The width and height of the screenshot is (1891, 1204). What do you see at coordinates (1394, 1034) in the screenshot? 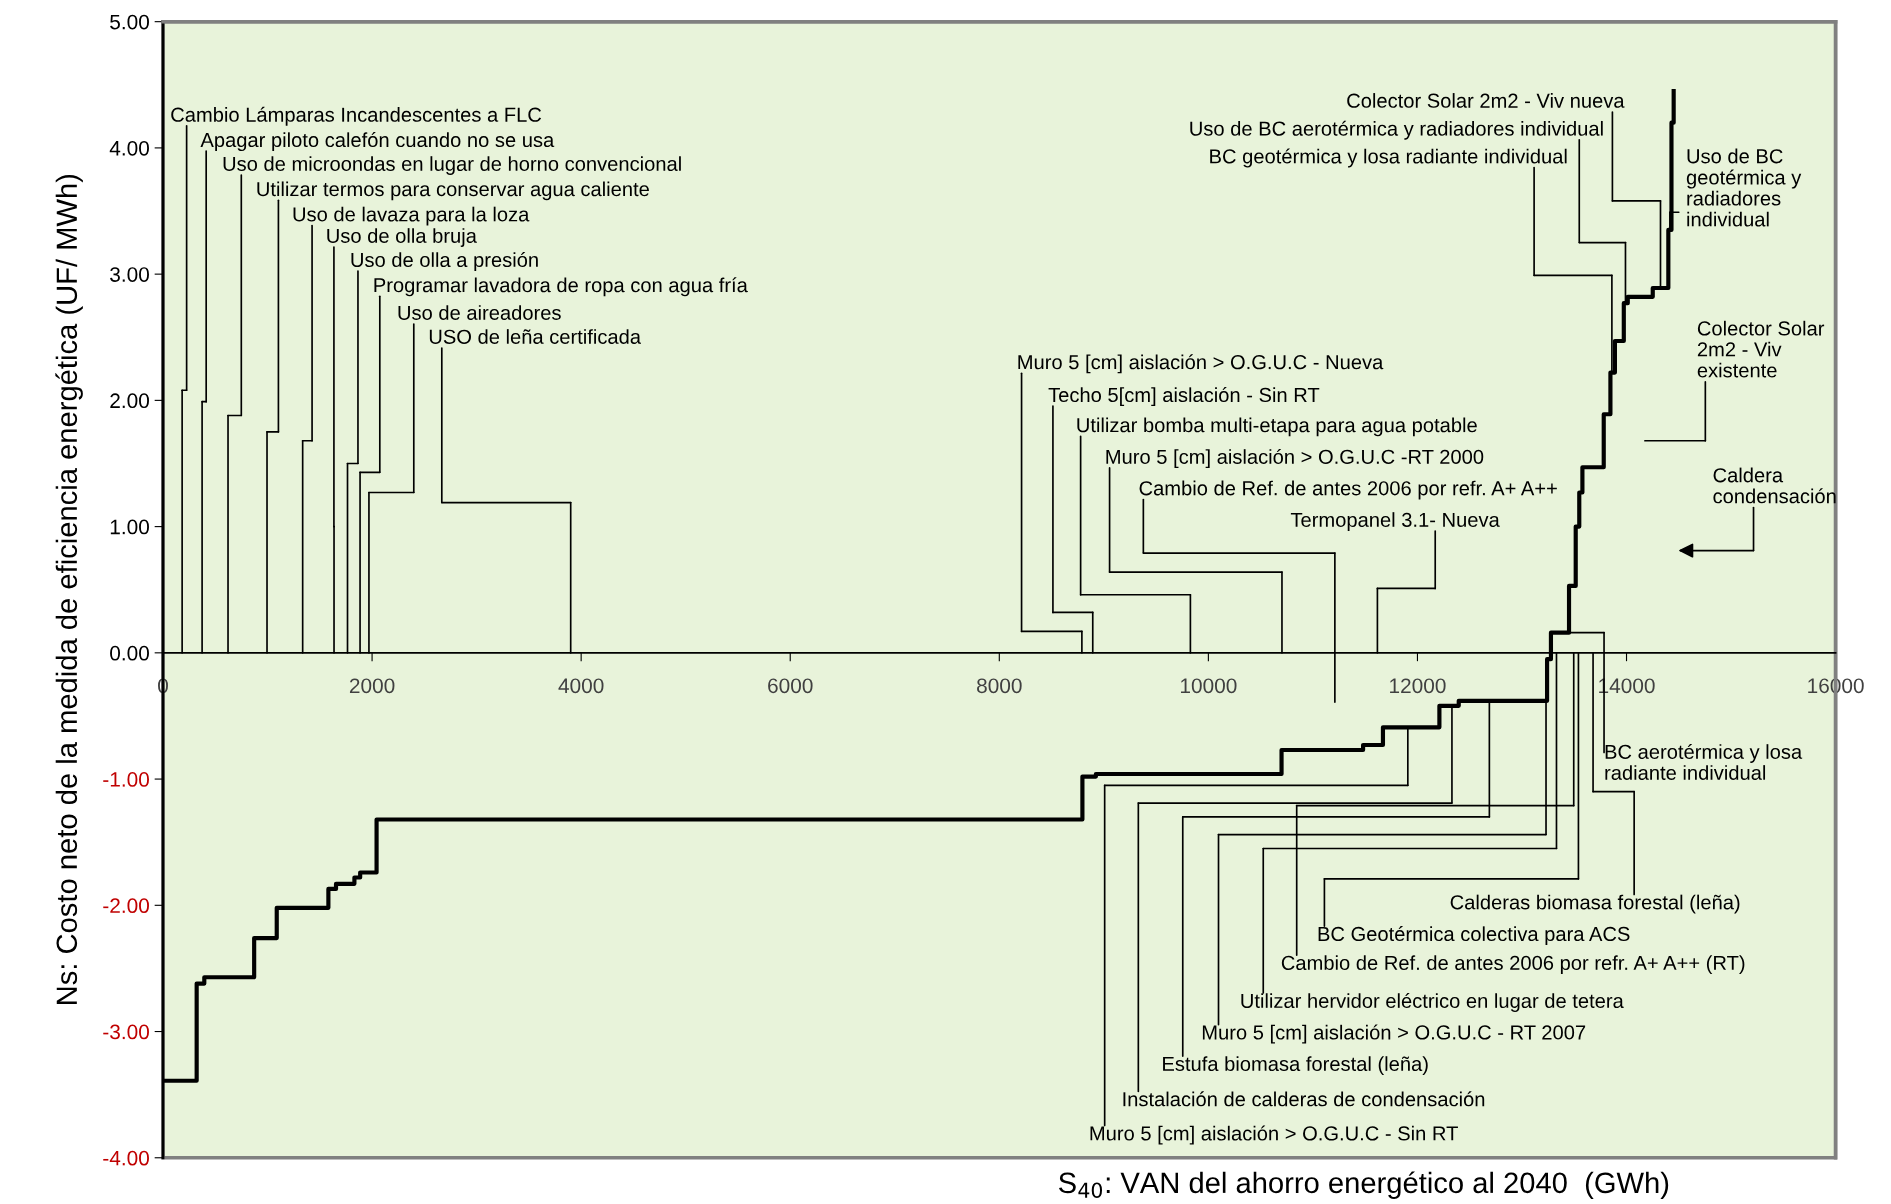
I see `annotation: Muro 5 [cm] aislación > O.G.U.C - RT 2007` at bounding box center [1394, 1034].